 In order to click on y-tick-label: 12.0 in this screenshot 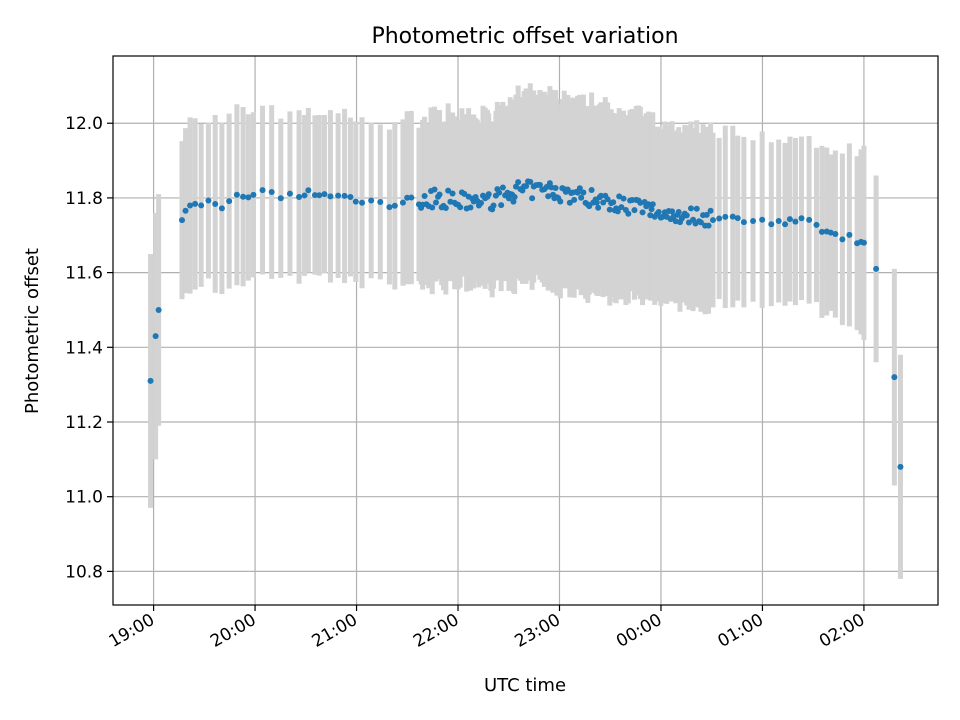, I will do `click(84, 124)`.